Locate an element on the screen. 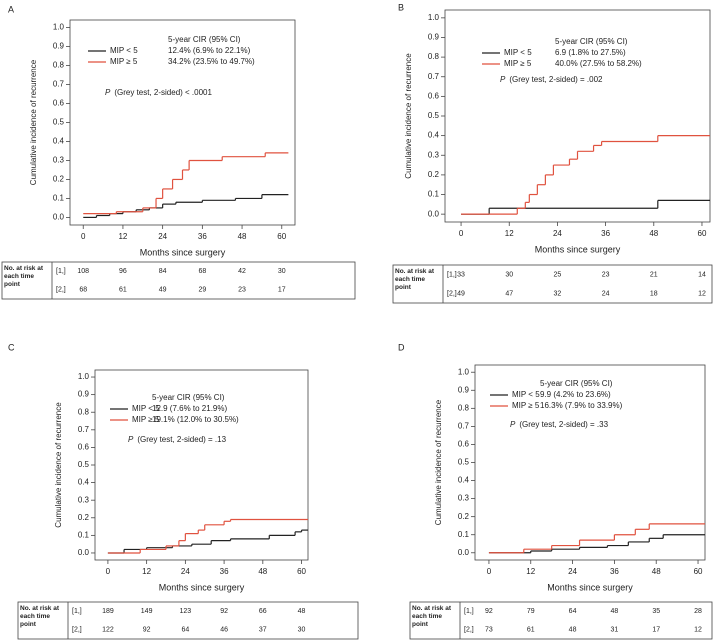 The image size is (720, 640). p-value: P (Grey test, 2-sided) < .0001 is located at coordinates (158, 92).